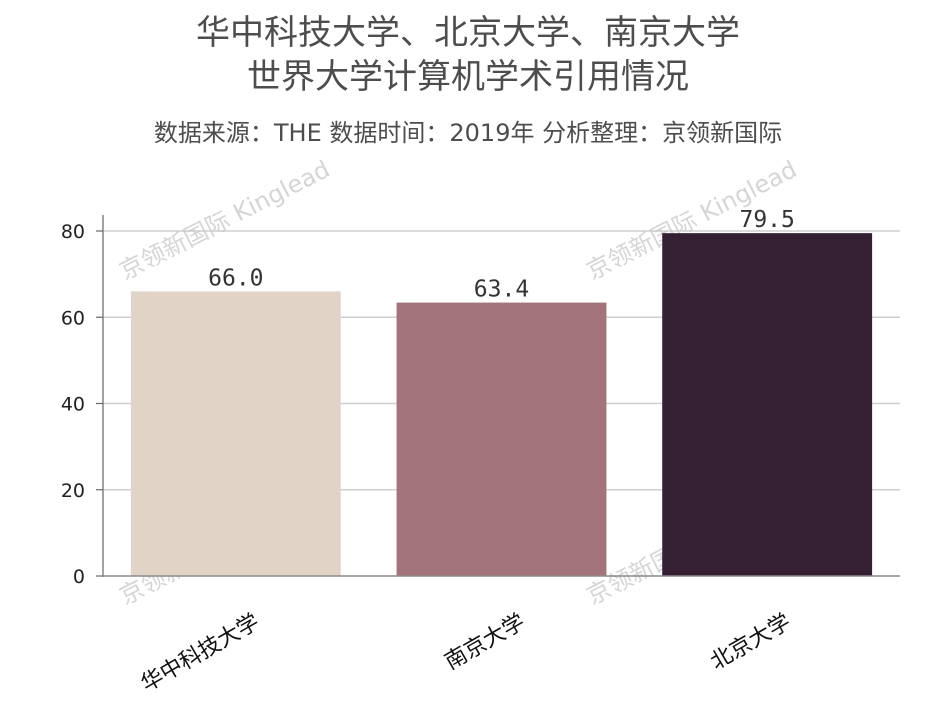 Image resolution: width=936 pixels, height=720 pixels. Describe the element at coordinates (200, 654) in the screenshot. I see `x-tick-label: 华中科技大学` at that location.